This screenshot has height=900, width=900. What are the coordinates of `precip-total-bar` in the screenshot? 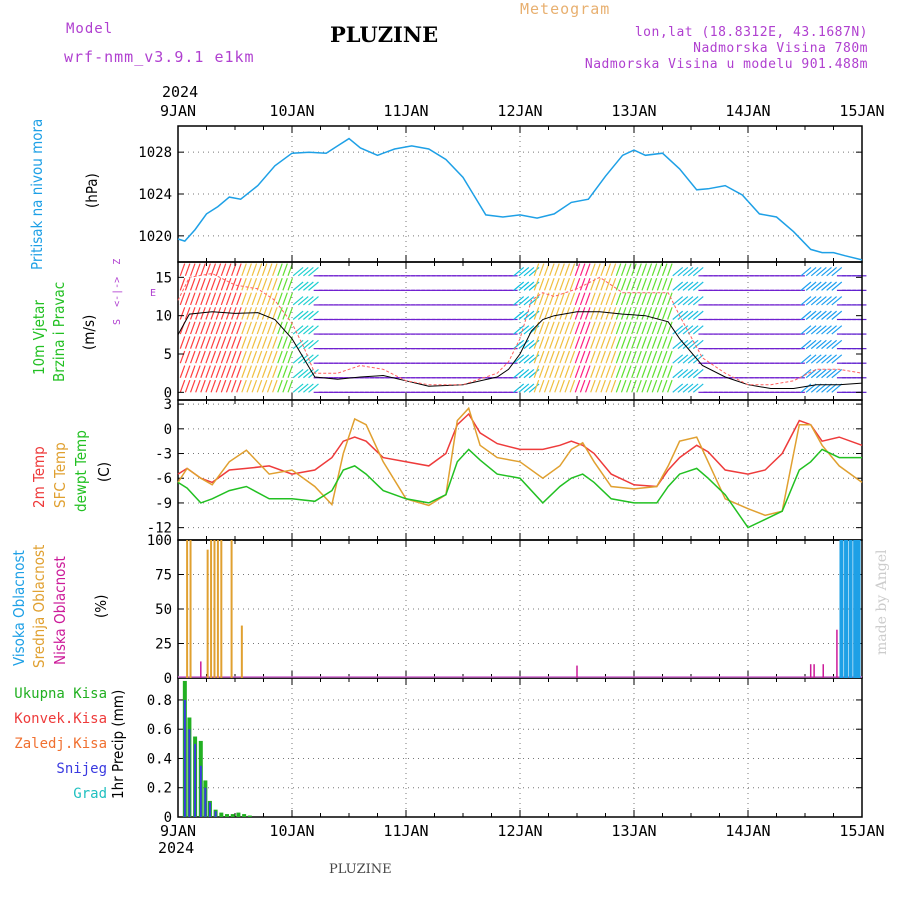 It's located at (244, 815).